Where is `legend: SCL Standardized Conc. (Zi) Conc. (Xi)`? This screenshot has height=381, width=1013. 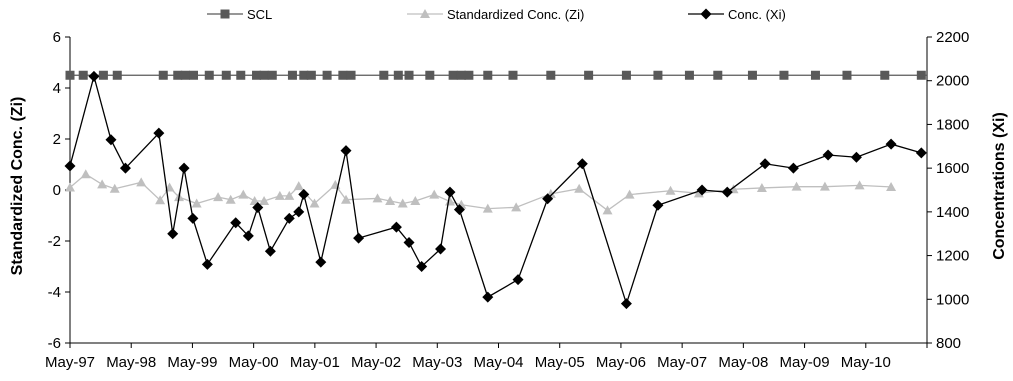
legend: SCL Standardized Conc. (Zi) Conc. (Xi) is located at coordinates (496, 14).